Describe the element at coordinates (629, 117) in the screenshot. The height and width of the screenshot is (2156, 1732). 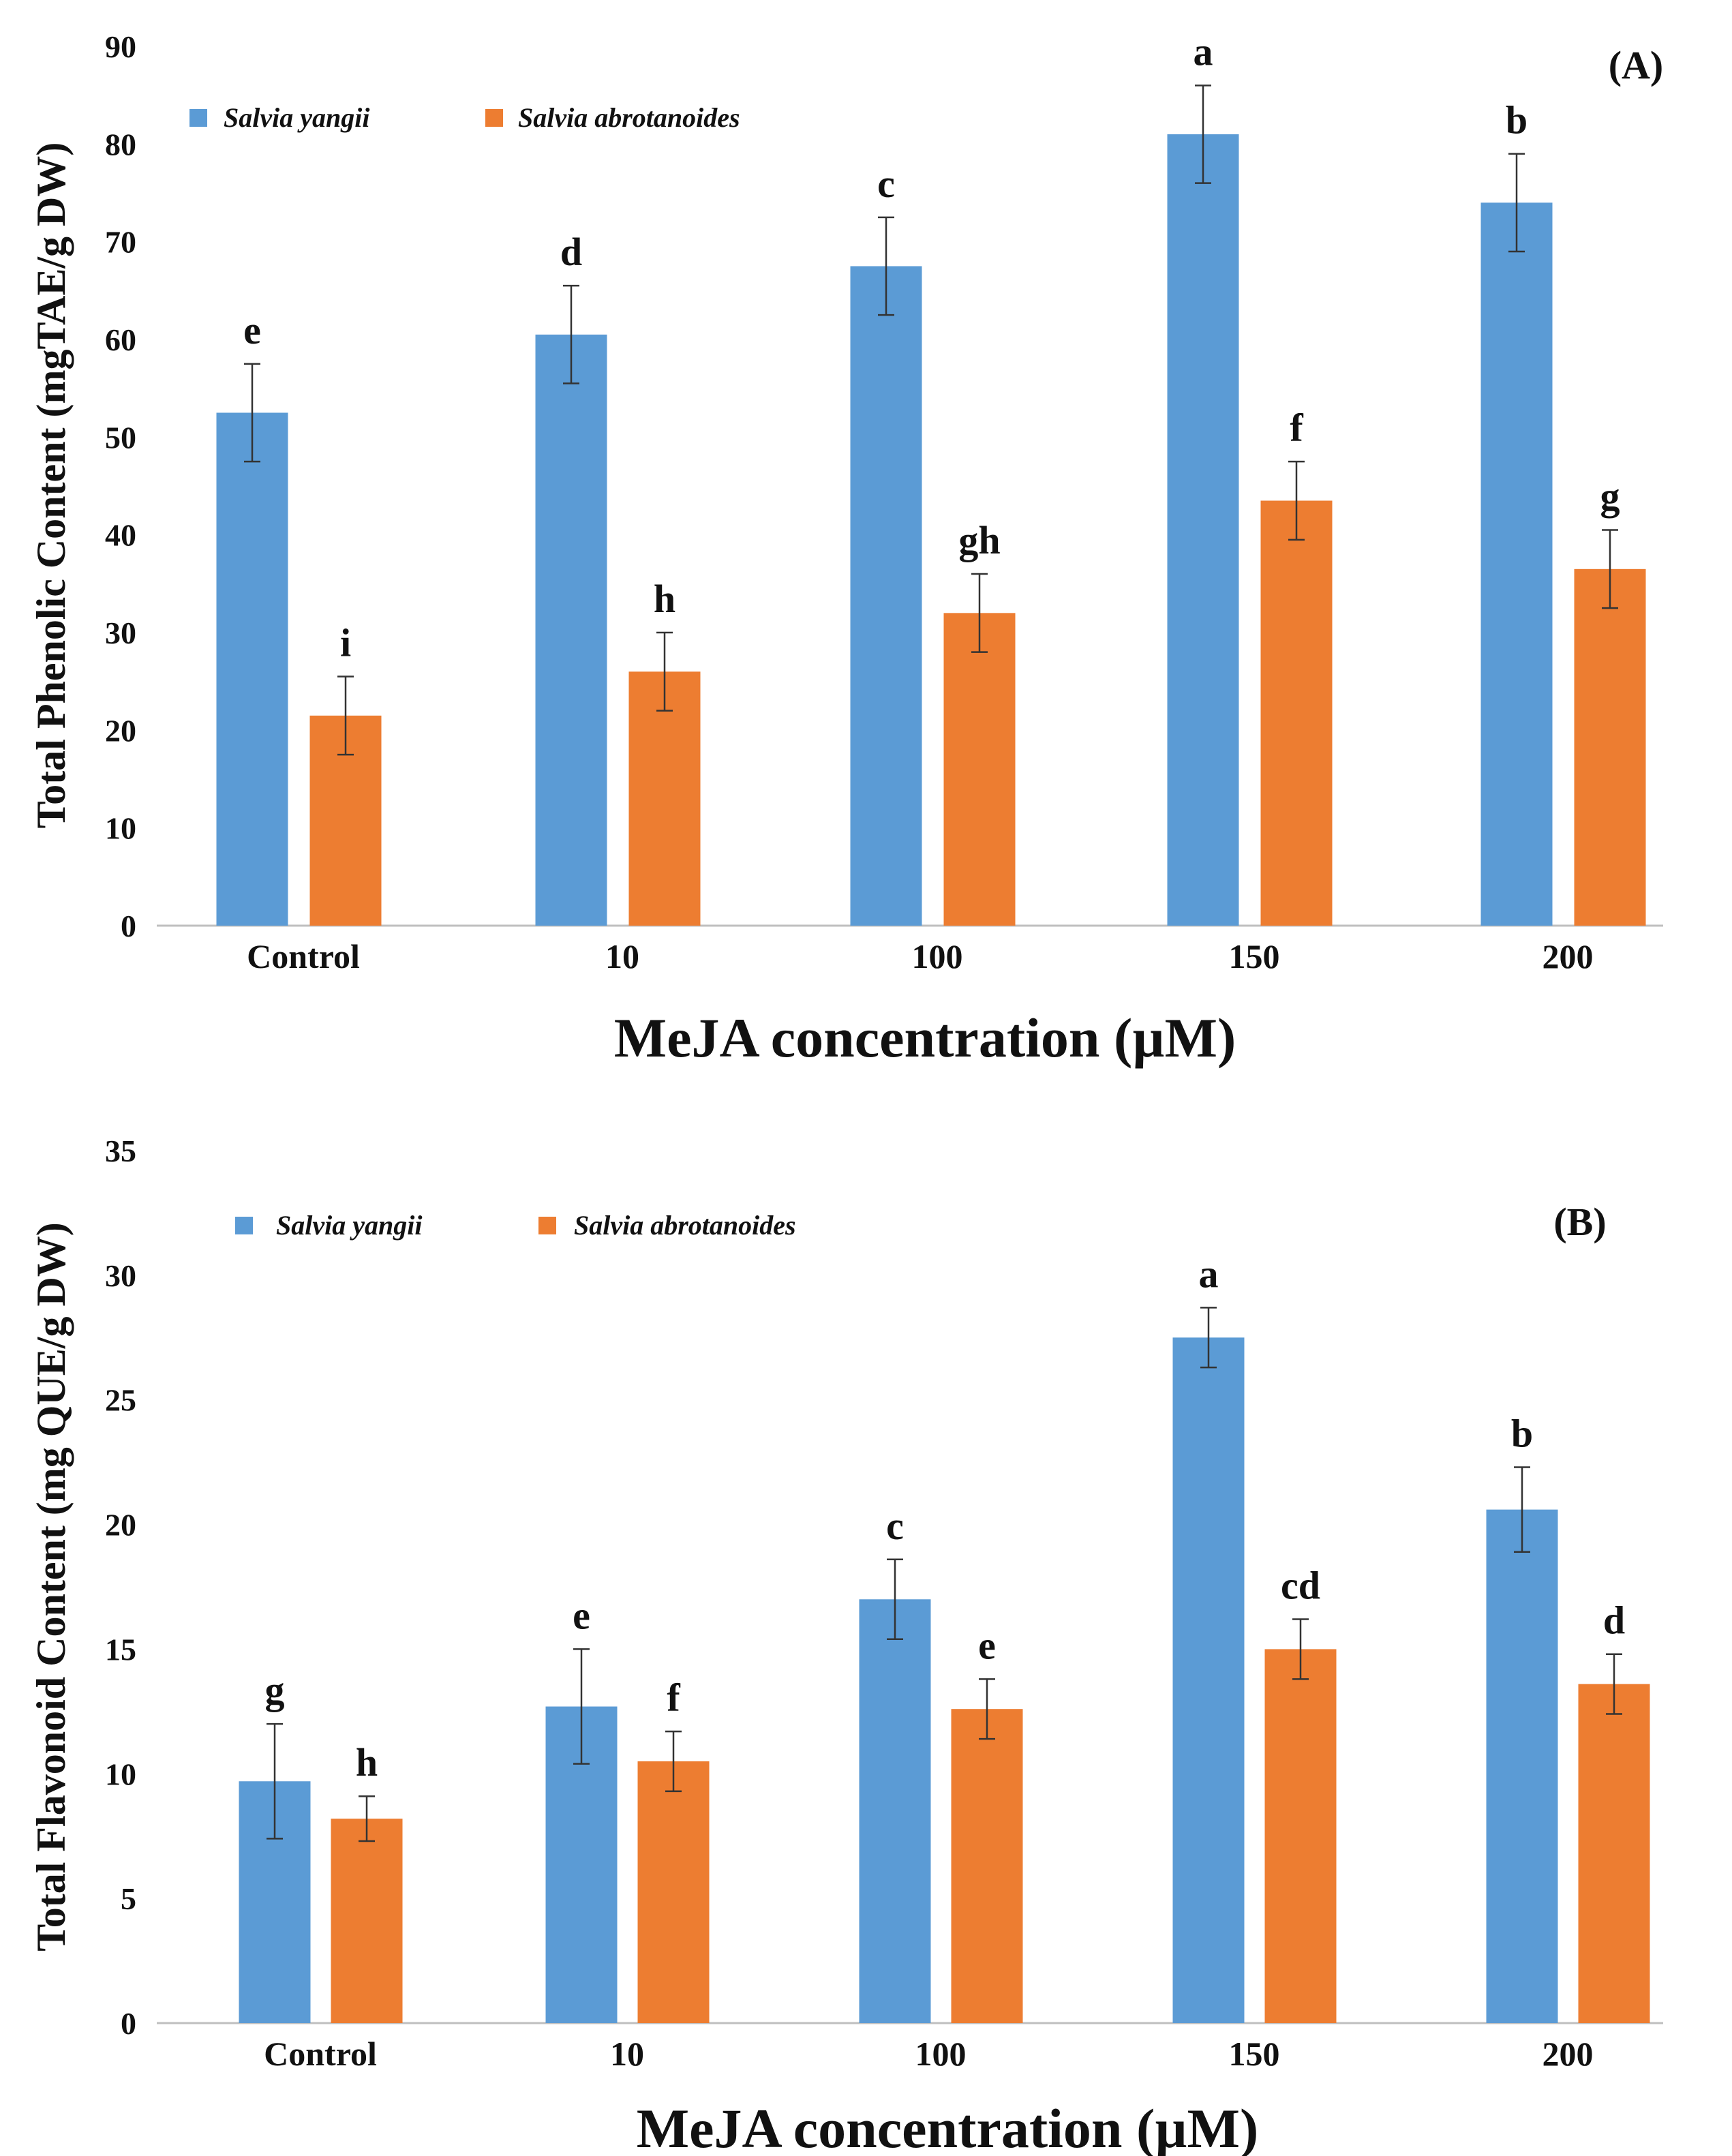
I see `legend-label-a-1: Salvia abrotanoides` at that location.